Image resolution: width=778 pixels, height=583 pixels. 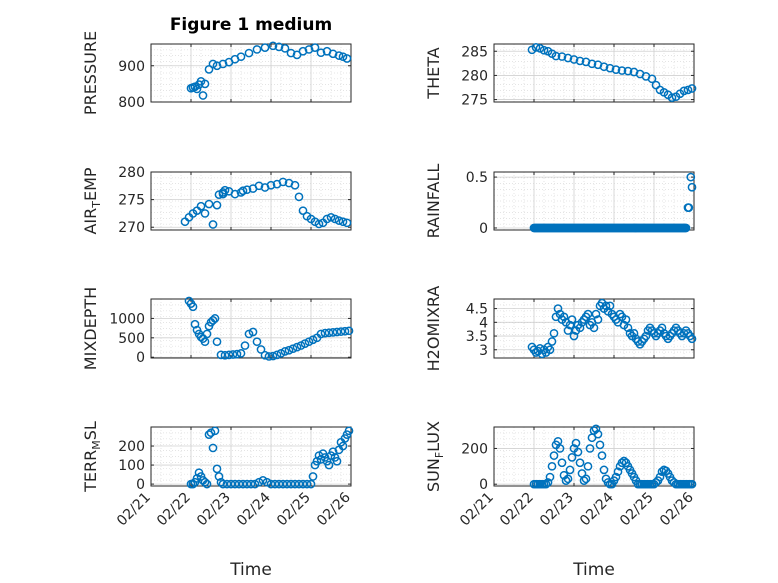 What do you see at coordinates (131, 228) in the screenshot?
I see `y-tick-label: 270` at bounding box center [131, 228].